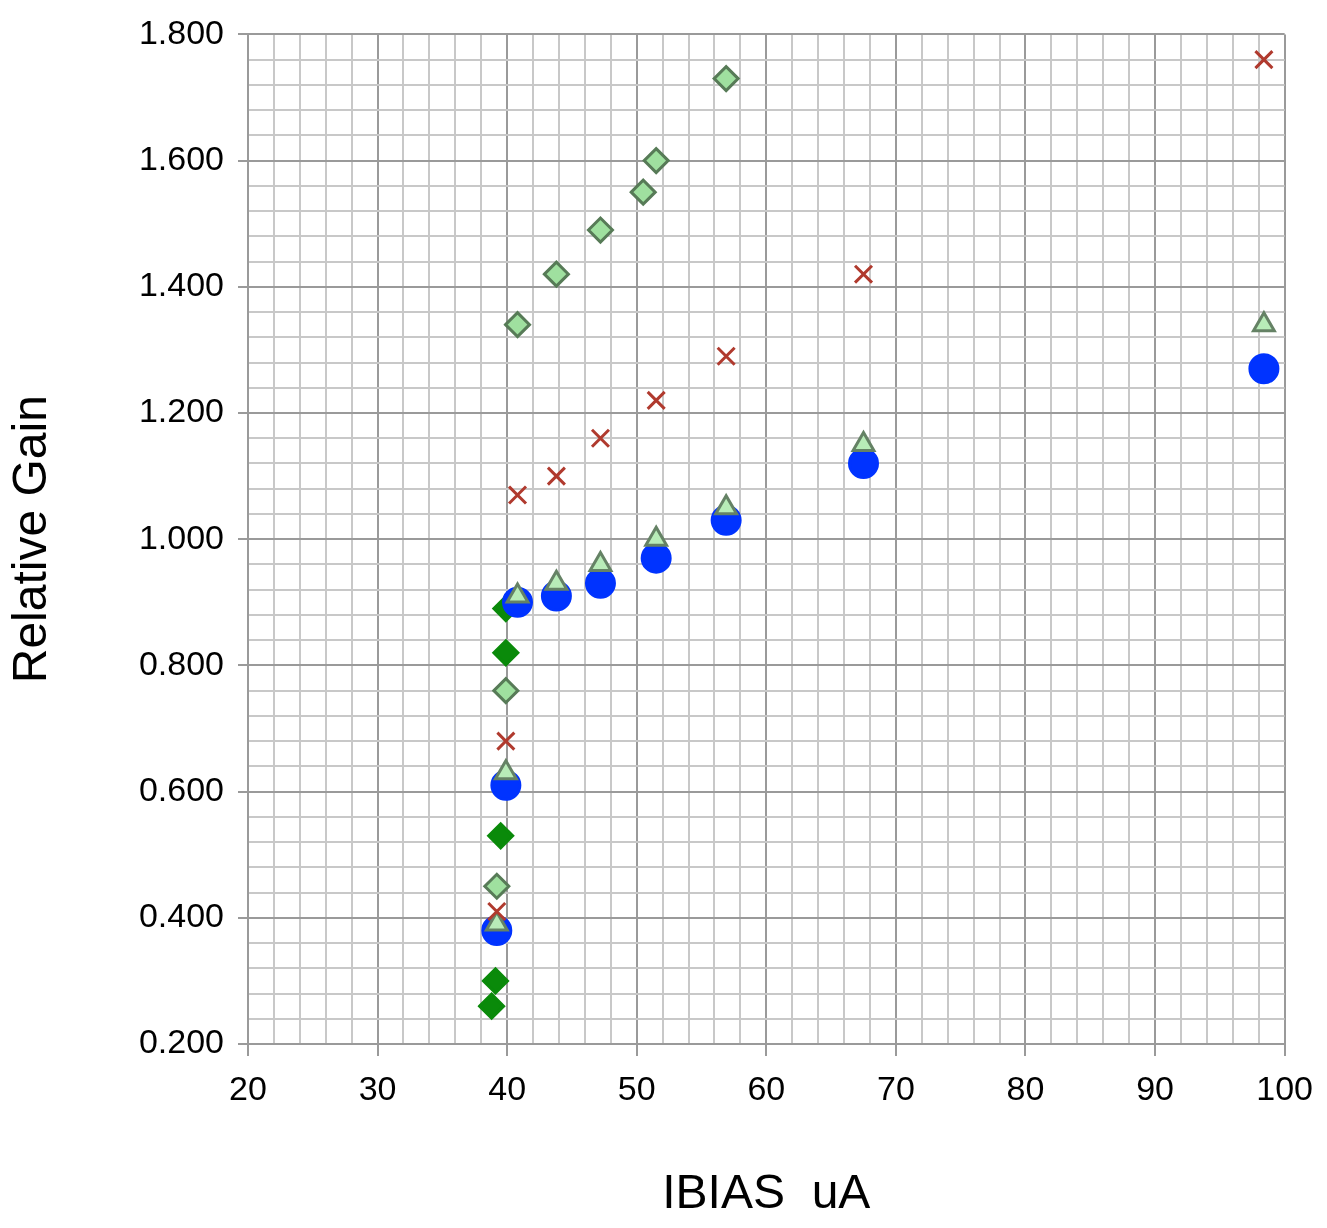 The image size is (1327, 1228). What do you see at coordinates (181, 915) in the screenshot?
I see `y-tick-label: 0.400` at bounding box center [181, 915].